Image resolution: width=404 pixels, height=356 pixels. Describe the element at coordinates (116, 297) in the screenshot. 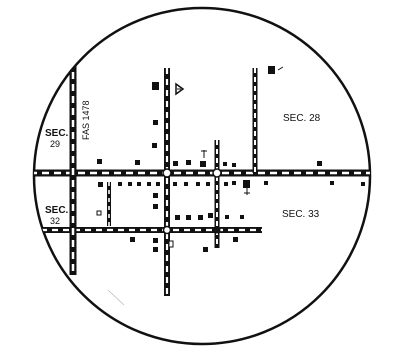

I see `faint-line` at that location.